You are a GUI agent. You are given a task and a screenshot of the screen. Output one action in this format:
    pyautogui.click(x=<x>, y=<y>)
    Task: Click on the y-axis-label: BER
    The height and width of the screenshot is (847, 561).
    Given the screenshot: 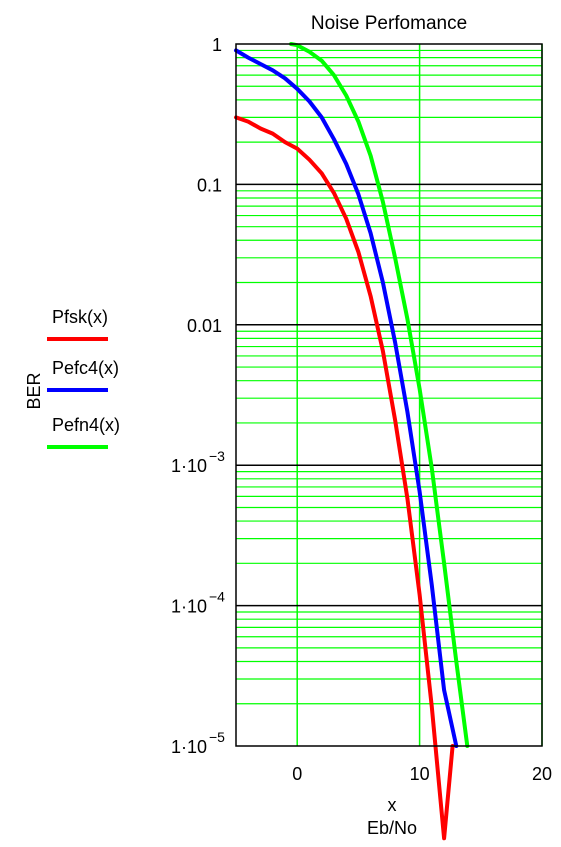 What is the action you would take?
    pyautogui.click(x=34, y=390)
    